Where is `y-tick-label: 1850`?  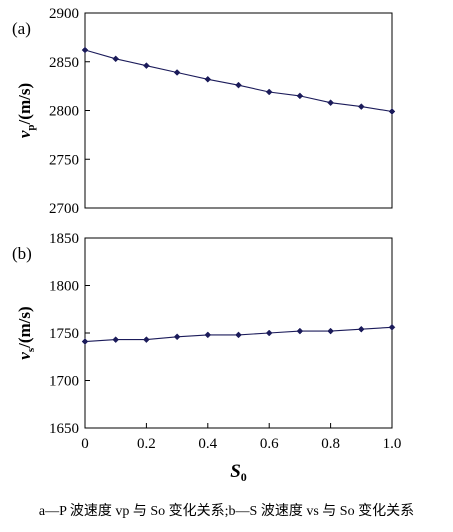
y-tick-label: 1850 is located at coordinates (64, 239).